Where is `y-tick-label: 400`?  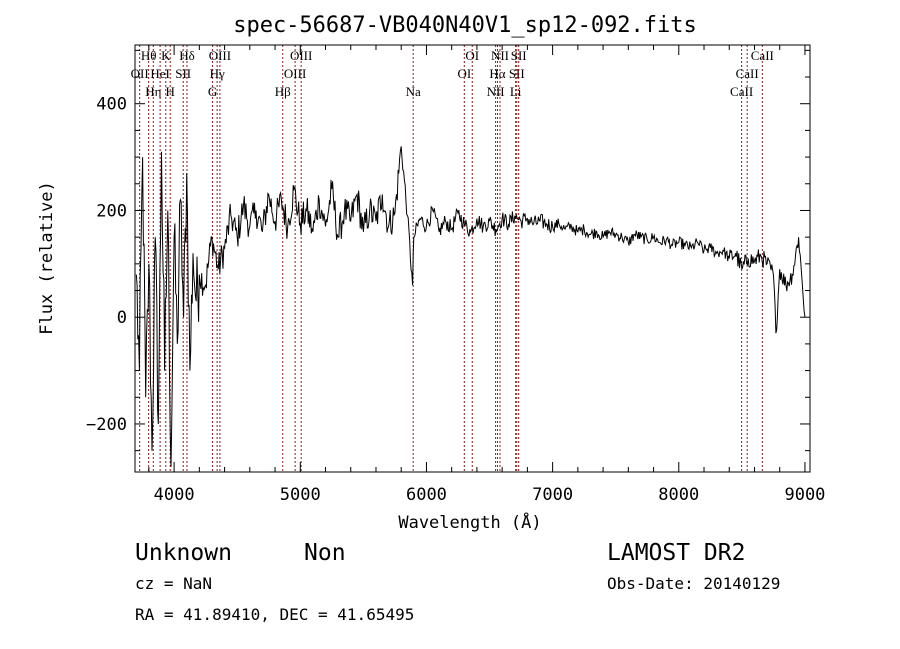 y-tick-label: 400 is located at coordinates (111, 105).